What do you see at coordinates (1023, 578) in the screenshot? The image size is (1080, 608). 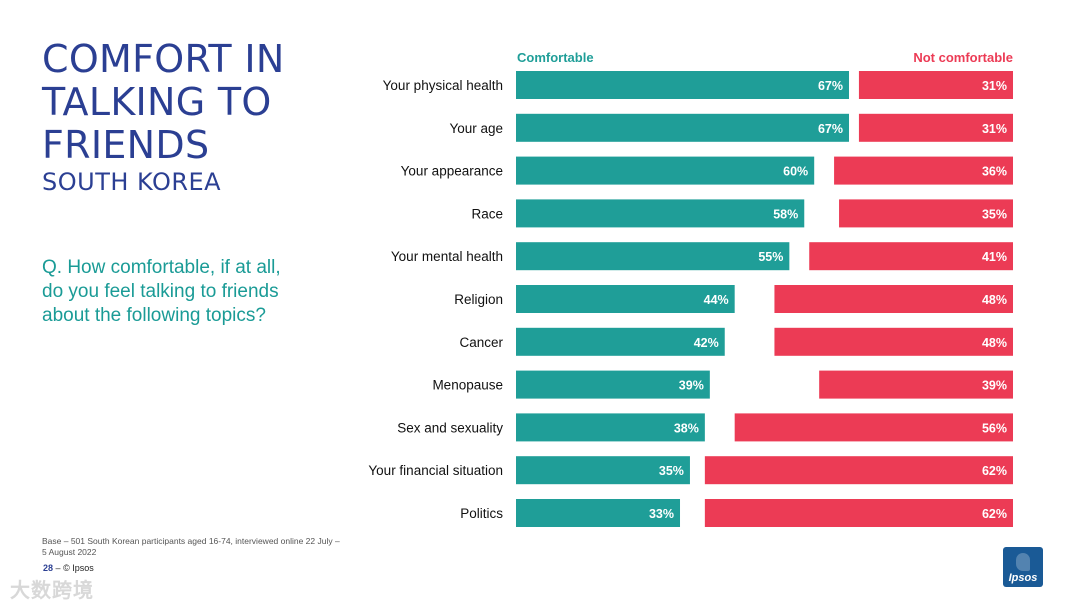 I see `logo-text: Ipsos` at bounding box center [1023, 578].